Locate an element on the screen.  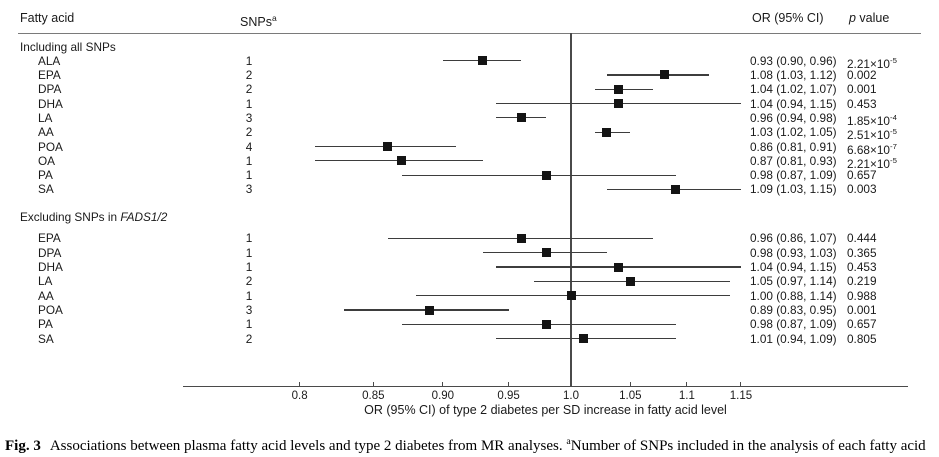
row-or-ci-text: 0.96 (0.86, 1.07) is located at coordinates (793, 238).